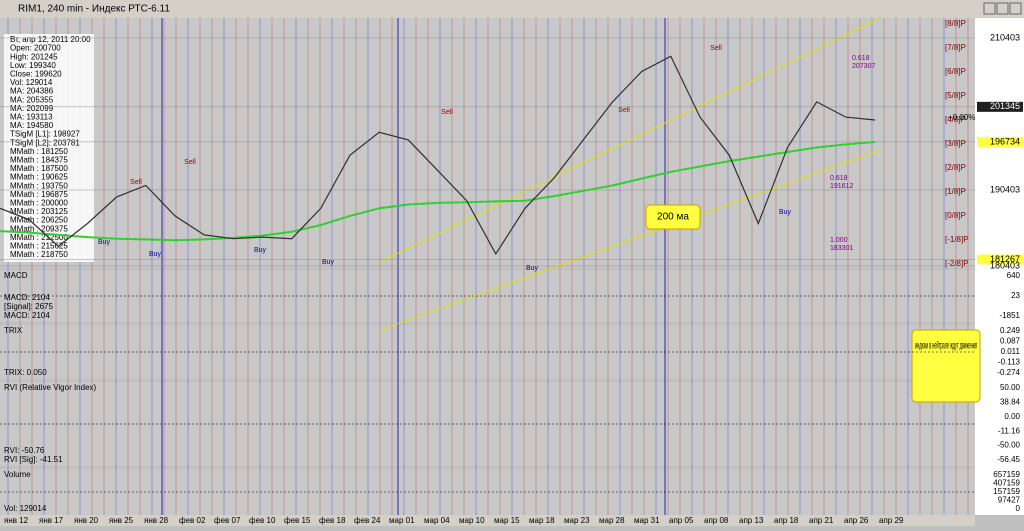 This screenshot has height=531, width=1024. Describe the element at coordinates (512, 9) in the screenshot. I see `title-bar` at that location.